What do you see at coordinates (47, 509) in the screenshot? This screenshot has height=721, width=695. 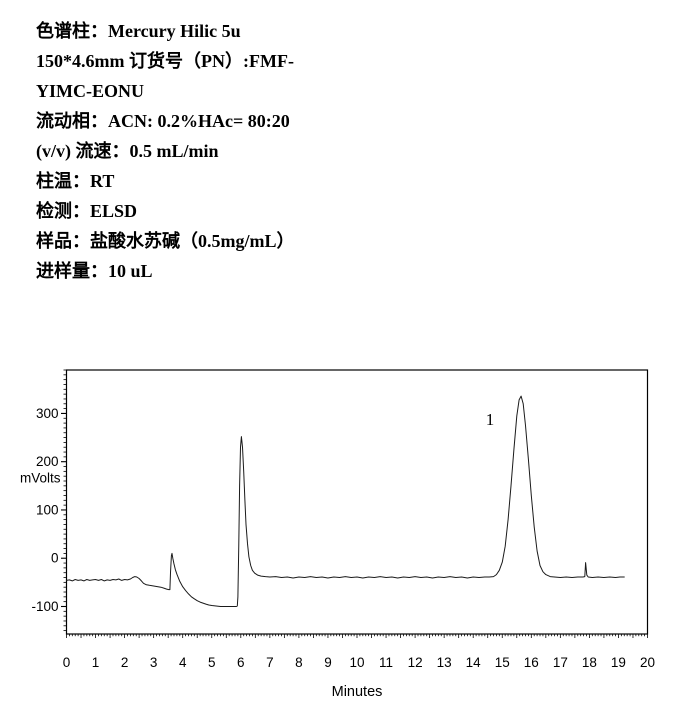 I see `y-tick-label: 100` at bounding box center [47, 509].